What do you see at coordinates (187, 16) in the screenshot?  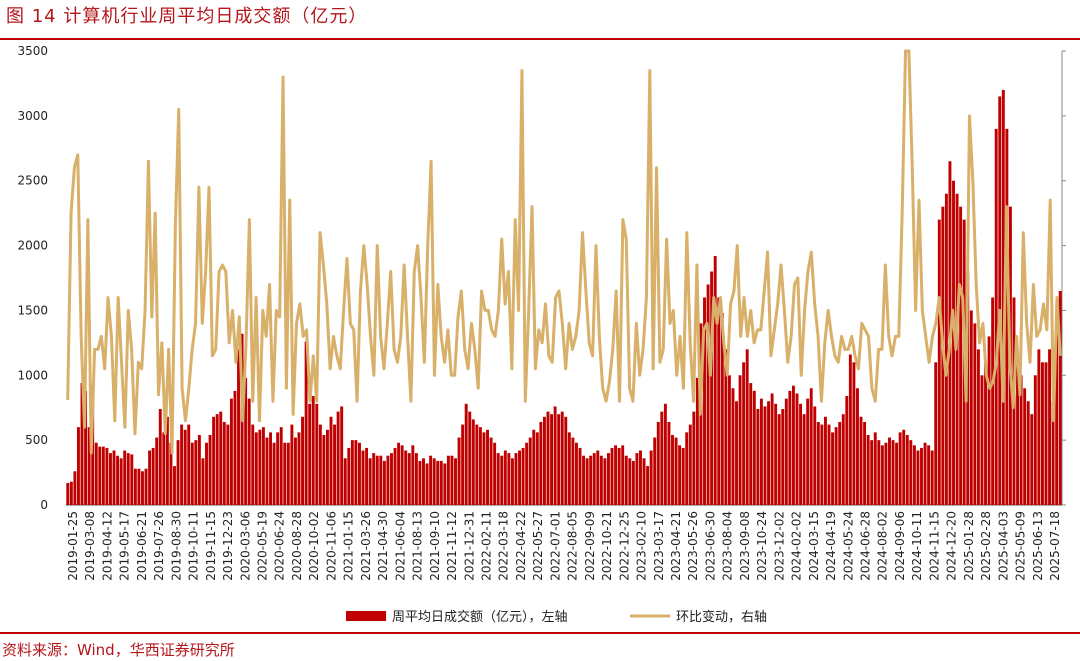 I see `figure-title: 图 14 计算机行业周平均日成交额（亿元）` at bounding box center [187, 16].